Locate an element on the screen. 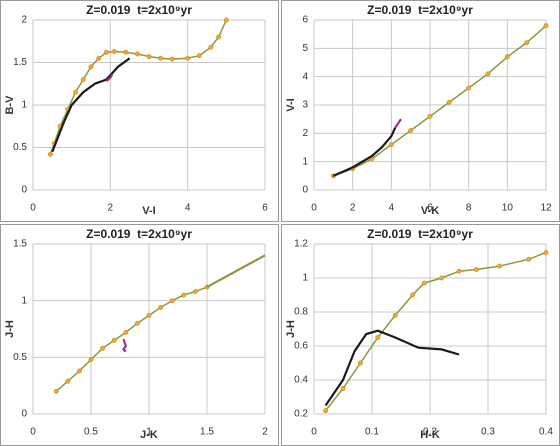 The width and height of the screenshot is (560, 446). y-tick-label: 5 is located at coordinates (305, 48).